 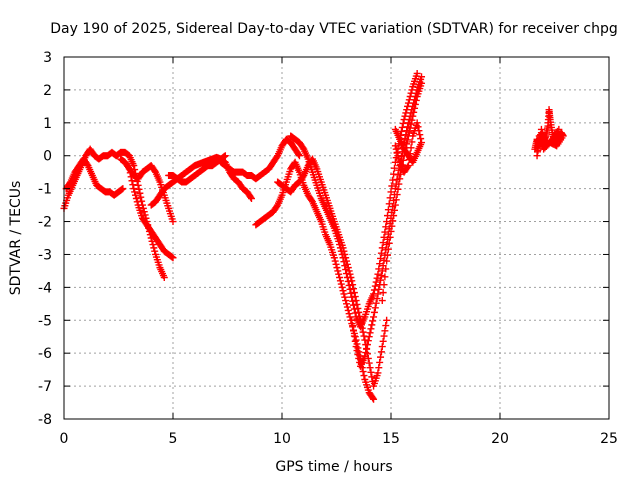 I want to click on y-tick-label: 3, so click(x=47, y=58).